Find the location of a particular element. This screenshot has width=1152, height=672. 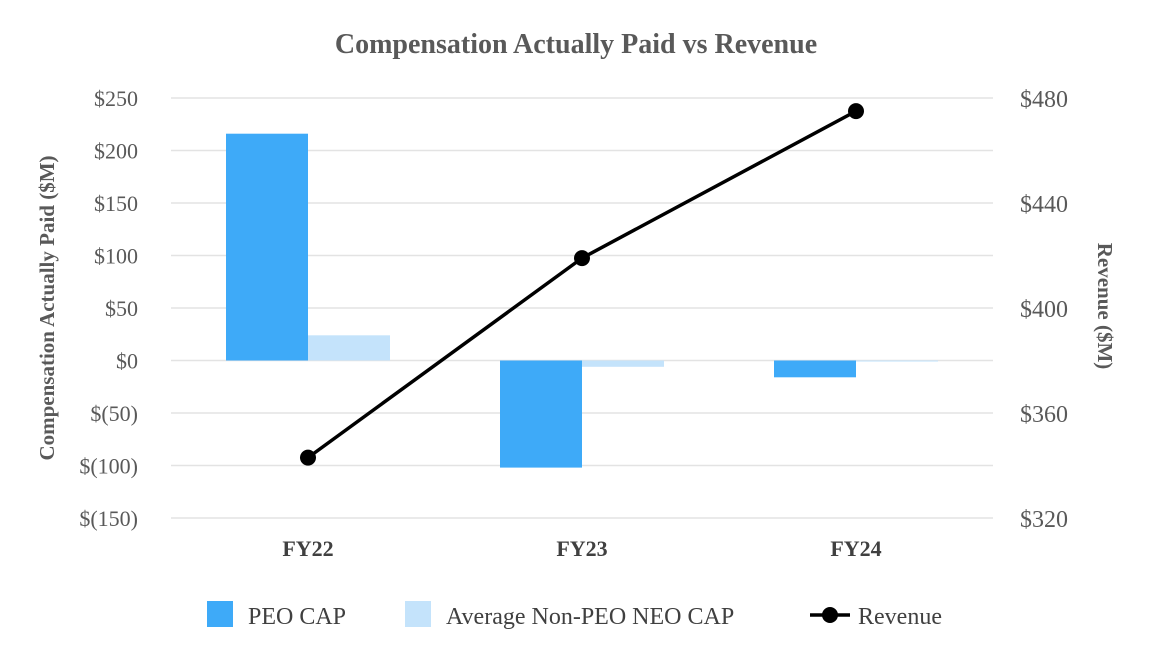

bar-peo-cap-fy22 is located at coordinates (267, 247).